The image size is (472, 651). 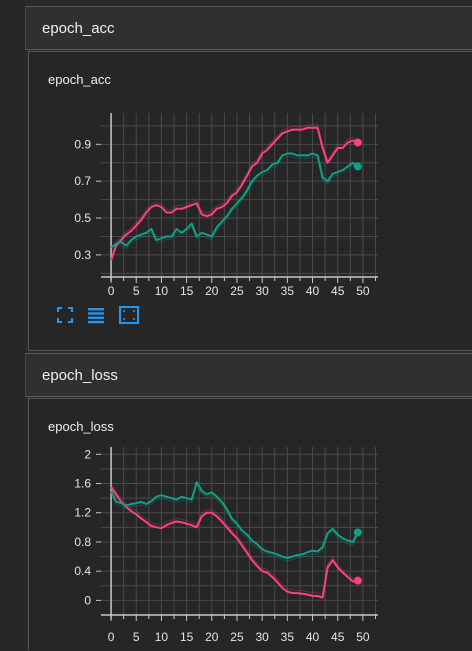 What do you see at coordinates (248, 28) in the screenshot?
I see `section-header-epoch-acc: epoch_acc` at bounding box center [248, 28].